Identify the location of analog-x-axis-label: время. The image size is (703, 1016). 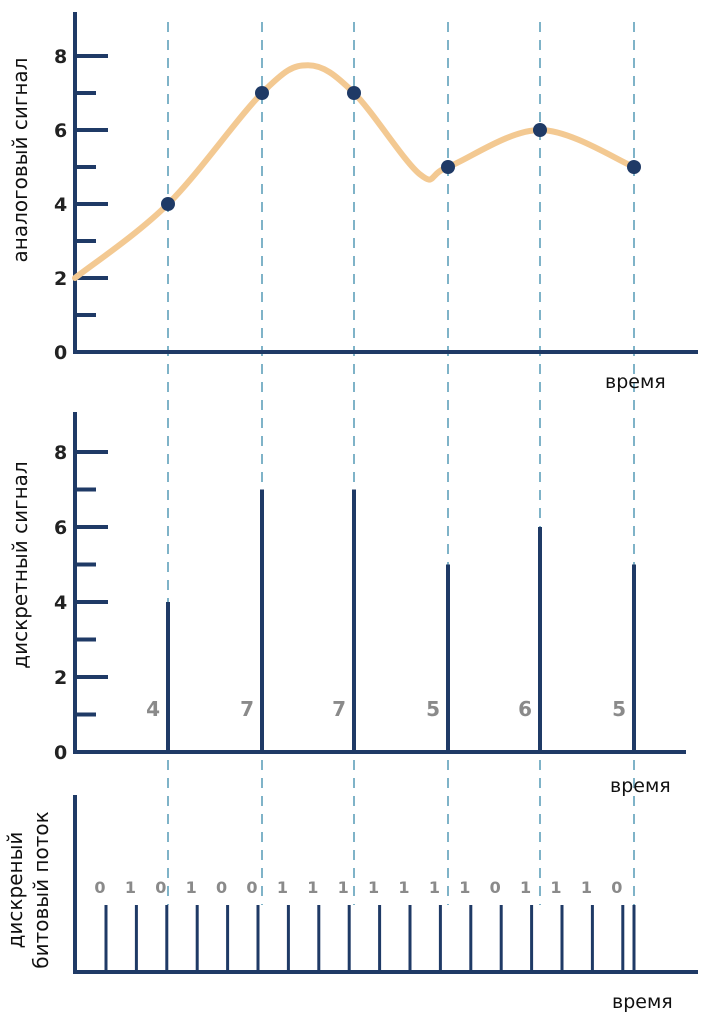
(635, 382).